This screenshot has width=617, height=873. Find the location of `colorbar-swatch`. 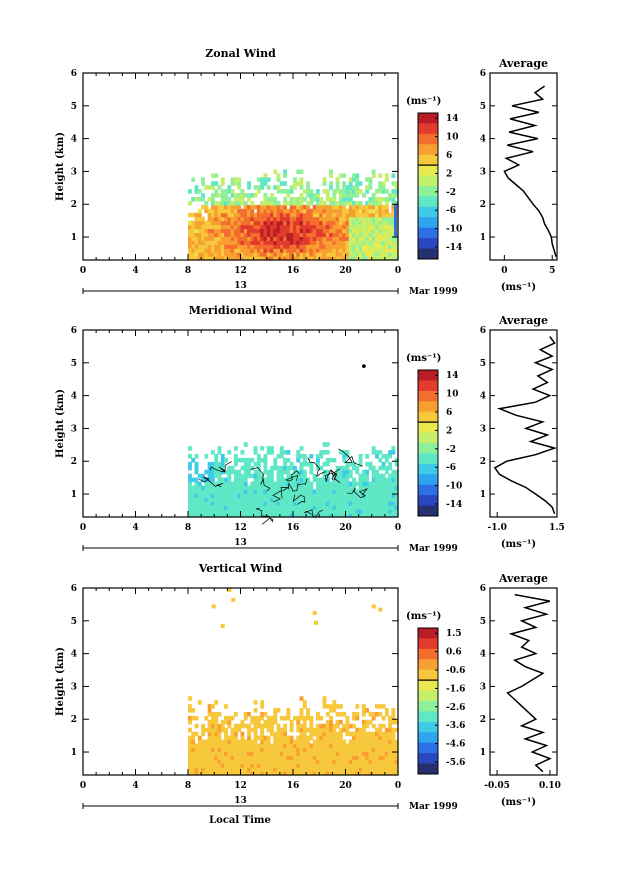

colorbar-swatch is located at coordinates (428, 191).